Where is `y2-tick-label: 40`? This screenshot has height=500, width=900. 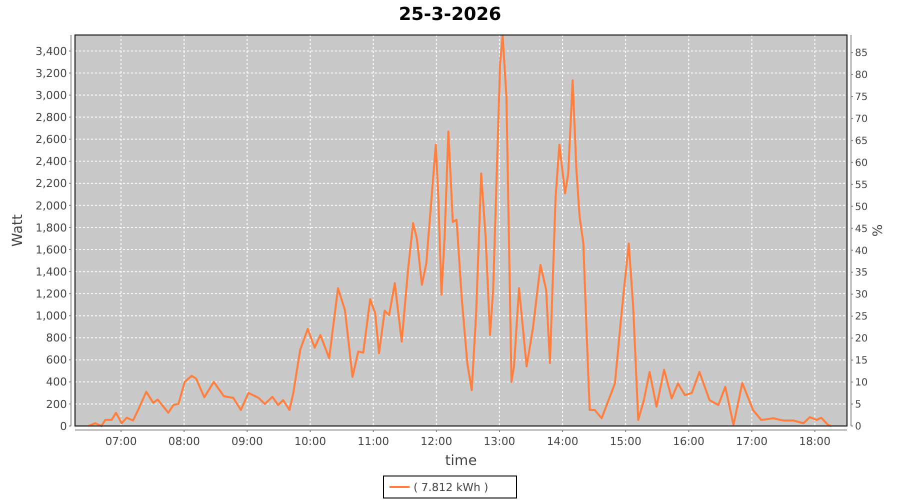 y2-tick-label: 40 is located at coordinates (861, 251).